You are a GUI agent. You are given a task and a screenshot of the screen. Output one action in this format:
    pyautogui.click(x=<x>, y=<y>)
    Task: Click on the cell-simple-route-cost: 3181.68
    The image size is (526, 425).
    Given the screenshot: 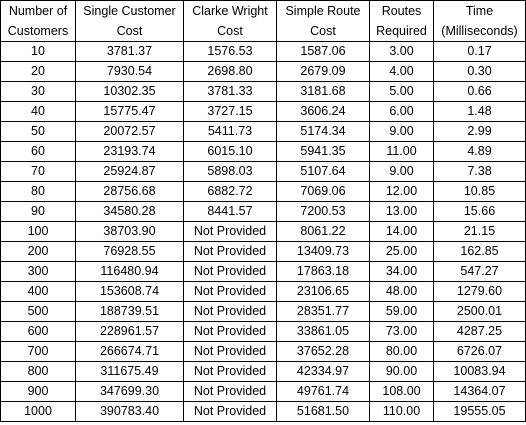 What is the action you would take?
    pyautogui.click(x=323, y=91)
    